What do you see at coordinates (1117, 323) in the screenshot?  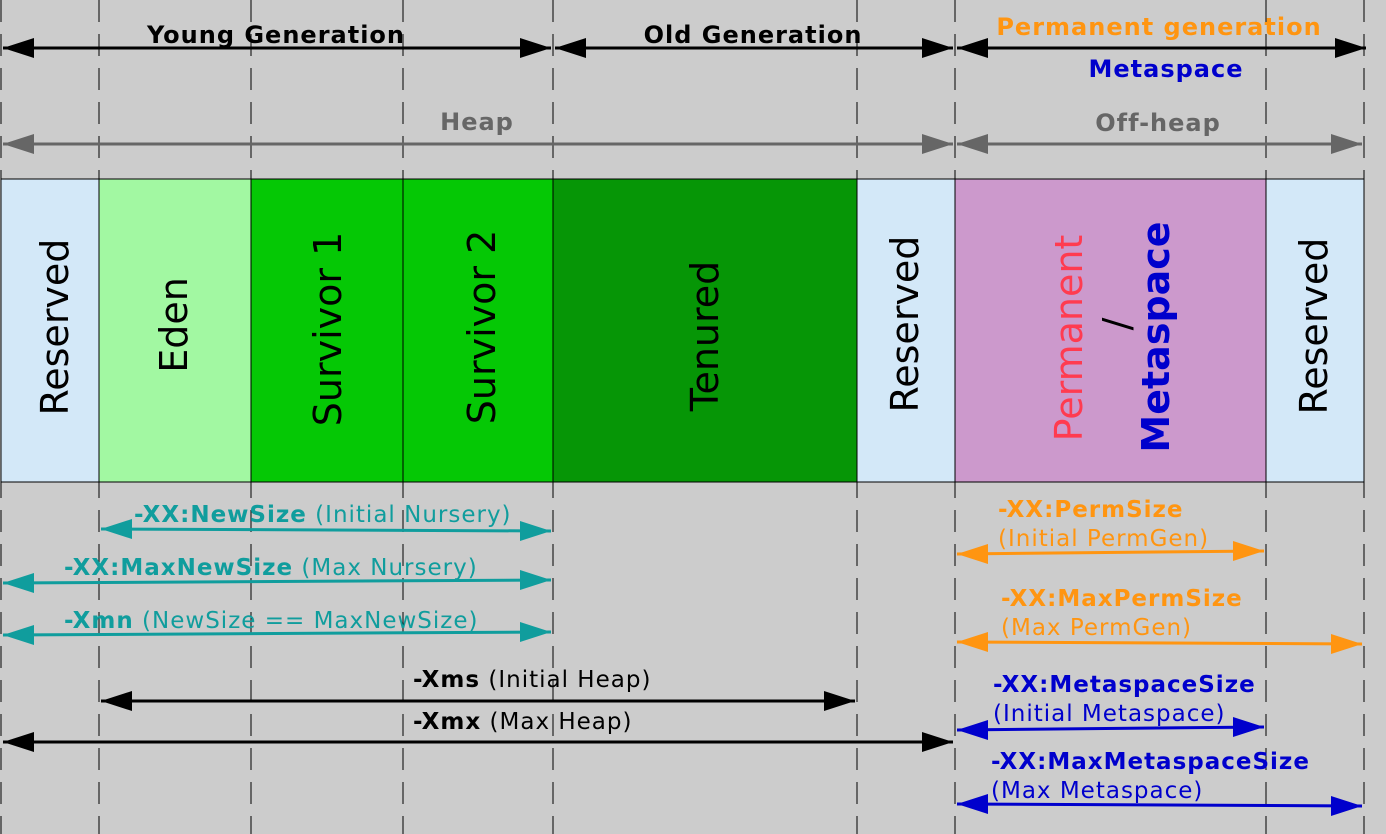 I see `slash-label: /` at bounding box center [1117, 323].